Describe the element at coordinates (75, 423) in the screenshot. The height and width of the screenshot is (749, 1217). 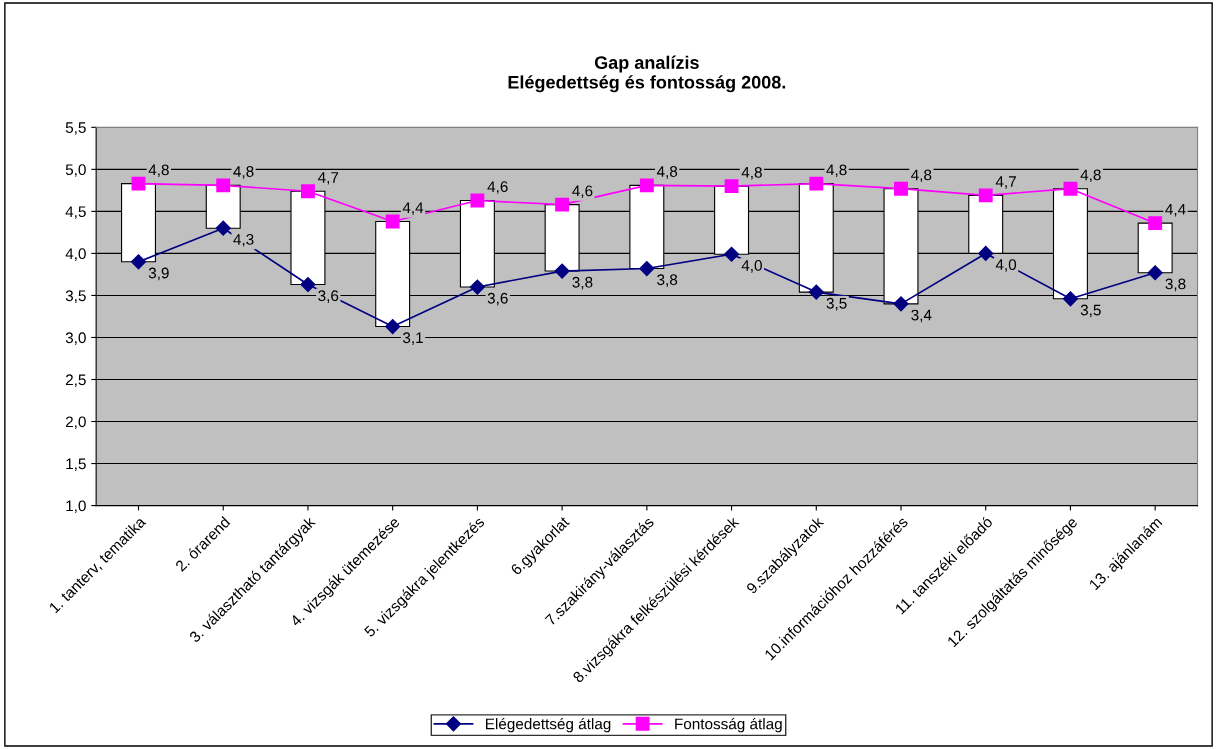
I see `y-tick-label: 2,0` at that location.